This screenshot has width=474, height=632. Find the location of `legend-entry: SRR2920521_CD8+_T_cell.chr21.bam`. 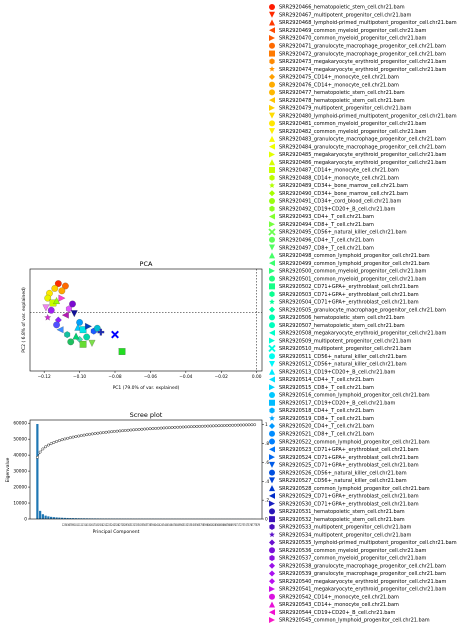

legend-entry: SRR2920521_CD8+_T_cell.chr21.bam is located at coordinates (321, 434).